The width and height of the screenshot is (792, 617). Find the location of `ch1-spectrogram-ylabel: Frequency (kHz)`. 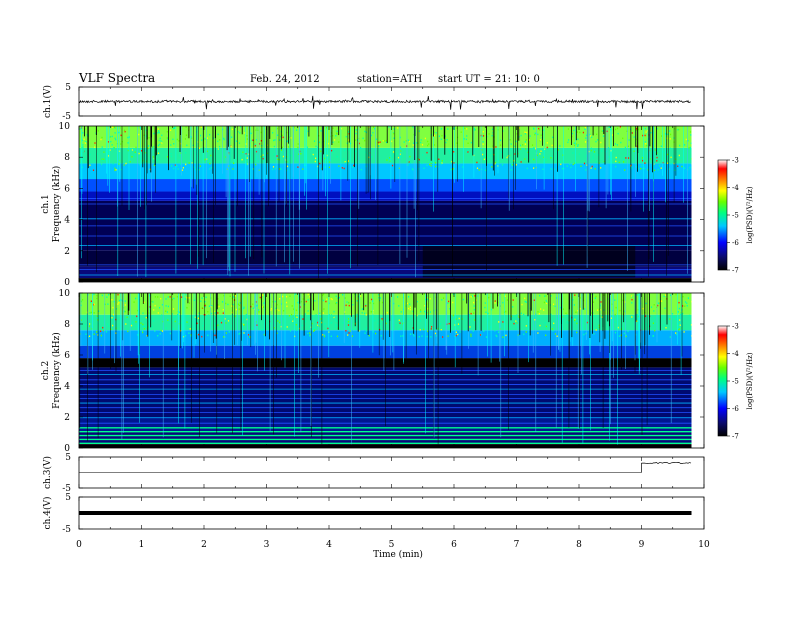

ch1-spectrogram-ylabel: Frequency (kHz) is located at coordinates (56, 204).